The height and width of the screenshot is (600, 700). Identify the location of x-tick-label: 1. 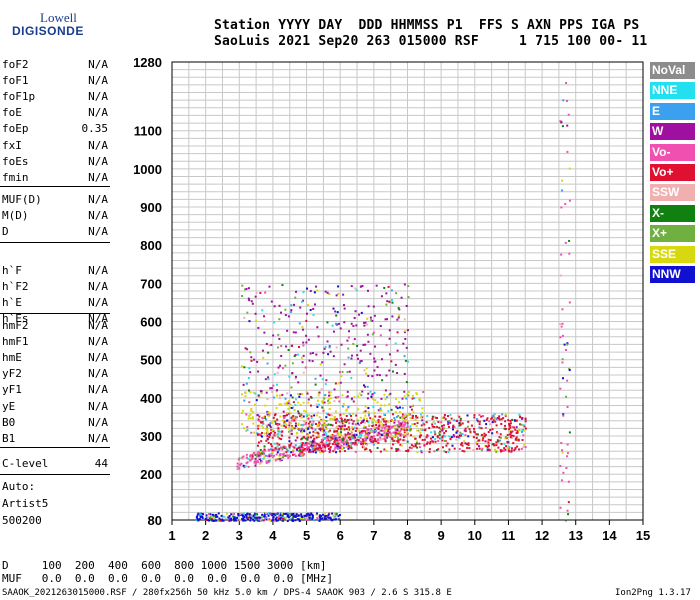
(171, 535).